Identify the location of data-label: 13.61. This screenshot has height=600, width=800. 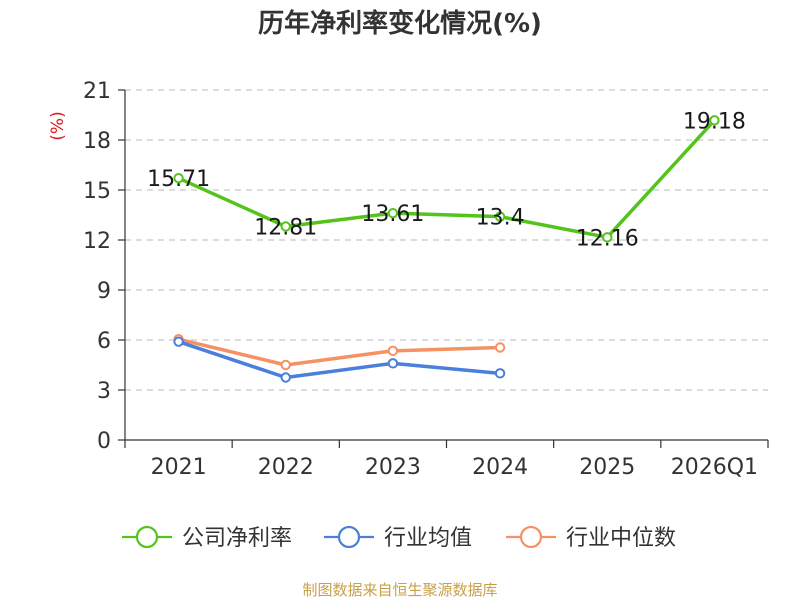
(392, 214).